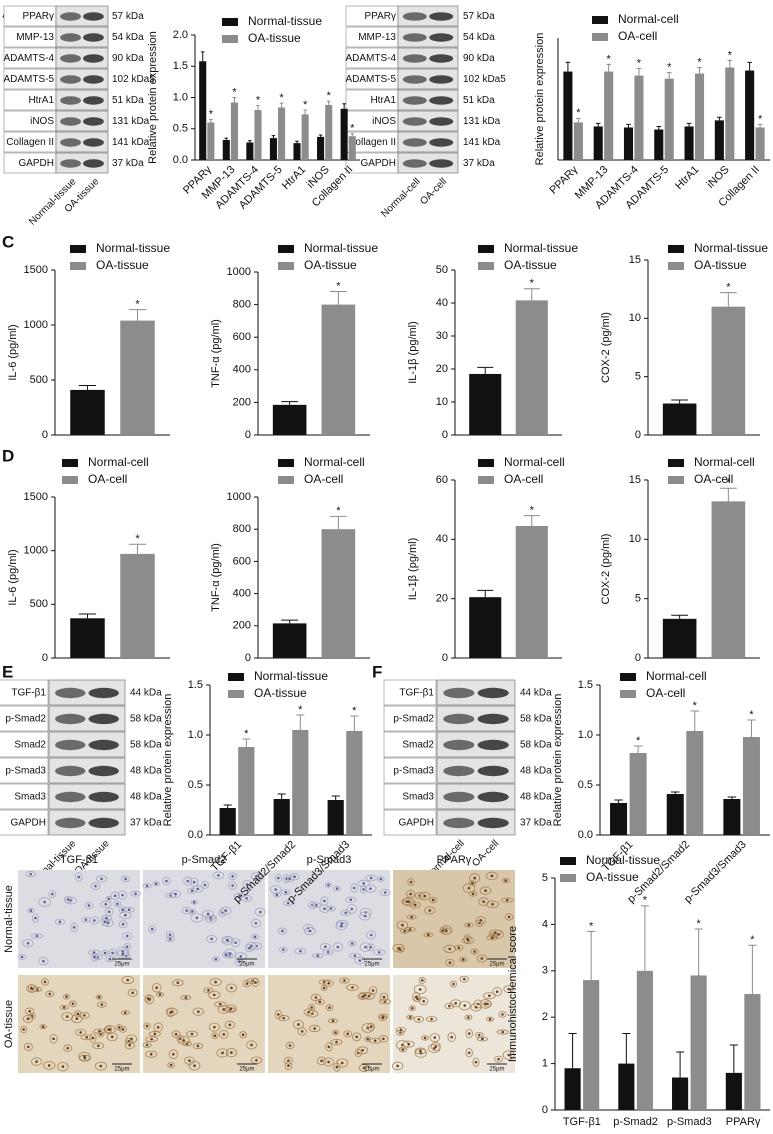 The height and width of the screenshot is (1134, 773). What do you see at coordinates (133, 79) in the screenshot?
I see `kda-label: 102 kDa5` at bounding box center [133, 79].